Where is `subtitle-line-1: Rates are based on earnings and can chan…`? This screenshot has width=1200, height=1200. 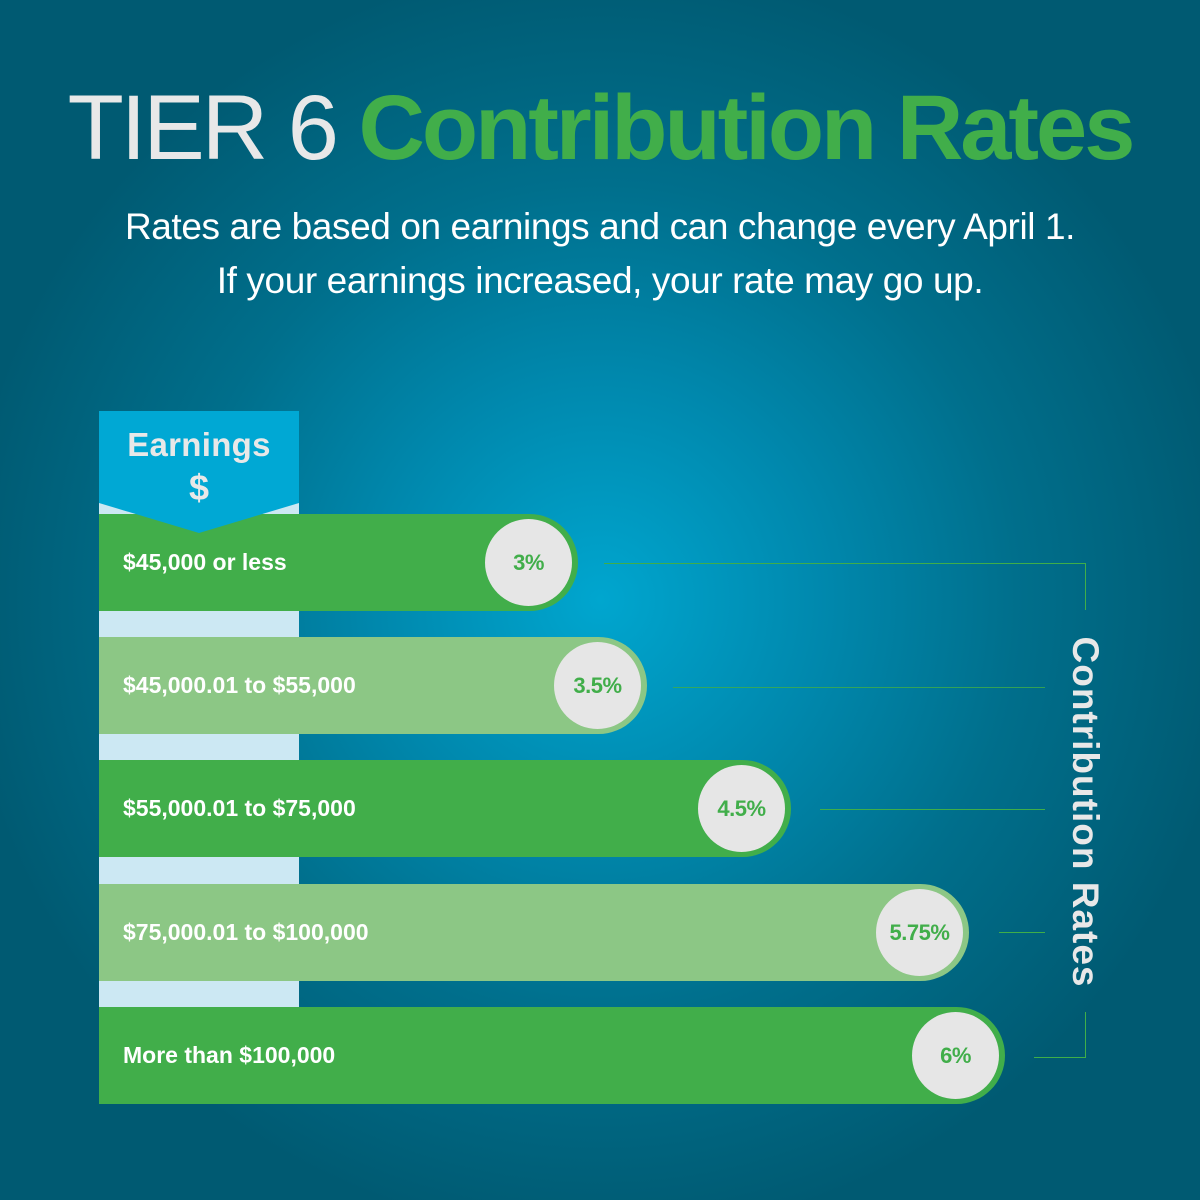 subtitle-line-1: Rates are based on earnings and can chan… is located at coordinates (600, 226).